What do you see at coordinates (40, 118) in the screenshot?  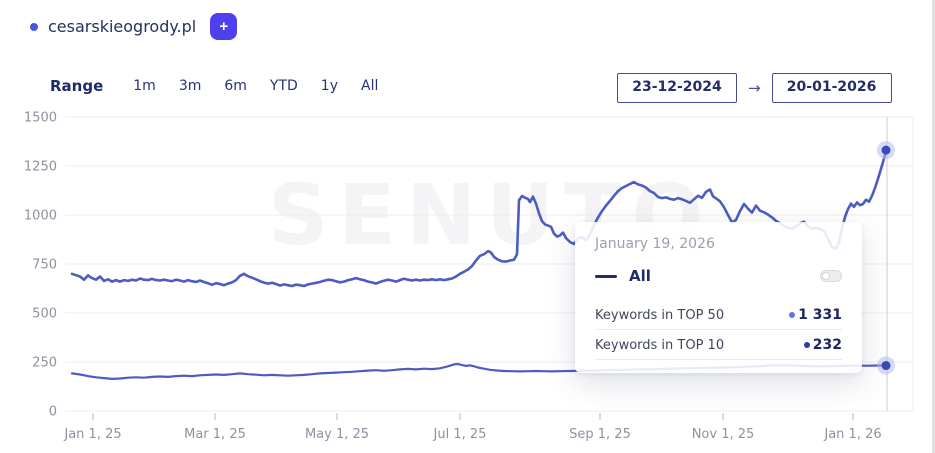 I see `y-axis-label: 1500` at bounding box center [40, 118].